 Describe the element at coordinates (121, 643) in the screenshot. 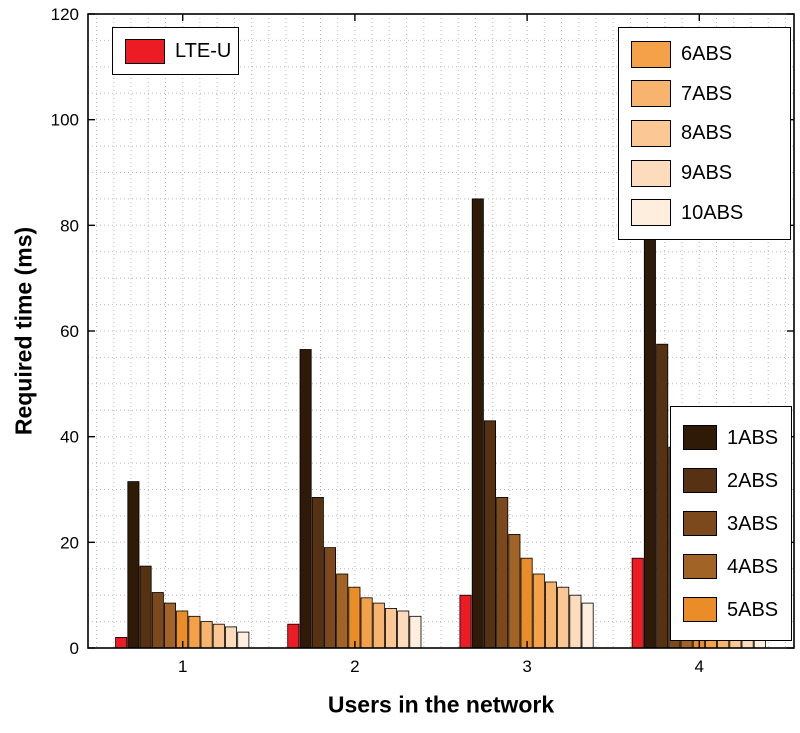

I see `bar-lte-u-users1` at that location.